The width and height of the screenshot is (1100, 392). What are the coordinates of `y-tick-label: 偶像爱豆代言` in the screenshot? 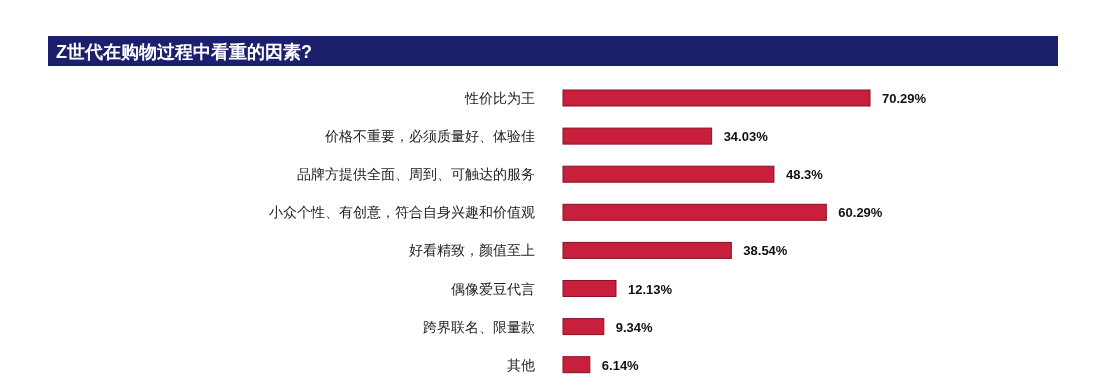 It's located at (493, 288).